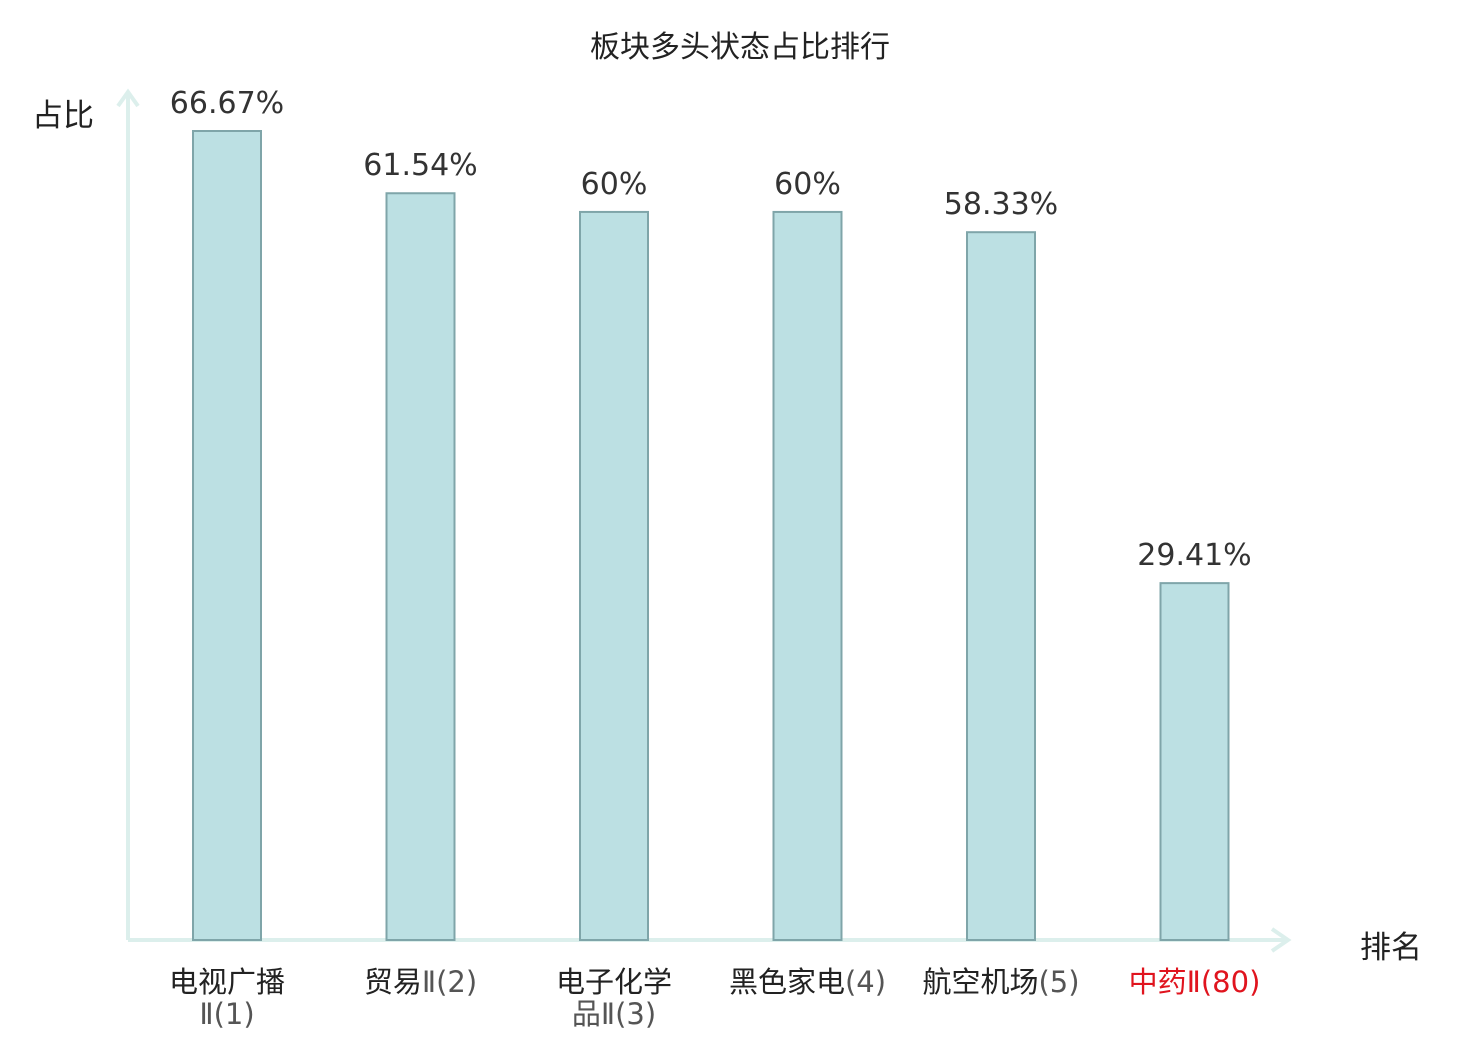 This screenshot has height=1040, width=1480. Describe the element at coordinates (740, 47) in the screenshot. I see `chart-title: 板块多头状态占比排行` at that location.